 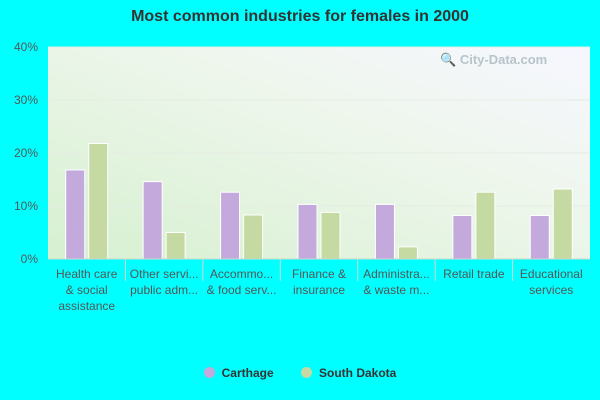 What do you see at coordinates (319, 274) in the screenshot?
I see `x-tick-label: Finance &` at bounding box center [319, 274].